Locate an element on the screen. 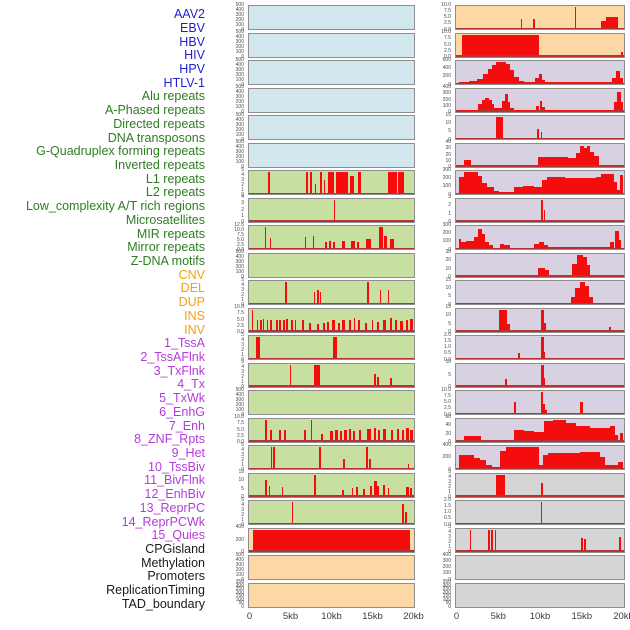 The image size is (630, 630). track-panel-l2-repeats is located at coordinates (331, 375).